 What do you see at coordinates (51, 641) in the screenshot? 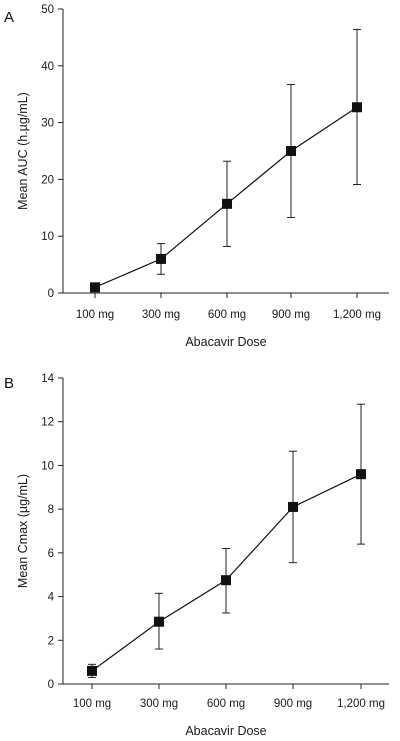
I see `y-tick-label: 2` at bounding box center [51, 641].